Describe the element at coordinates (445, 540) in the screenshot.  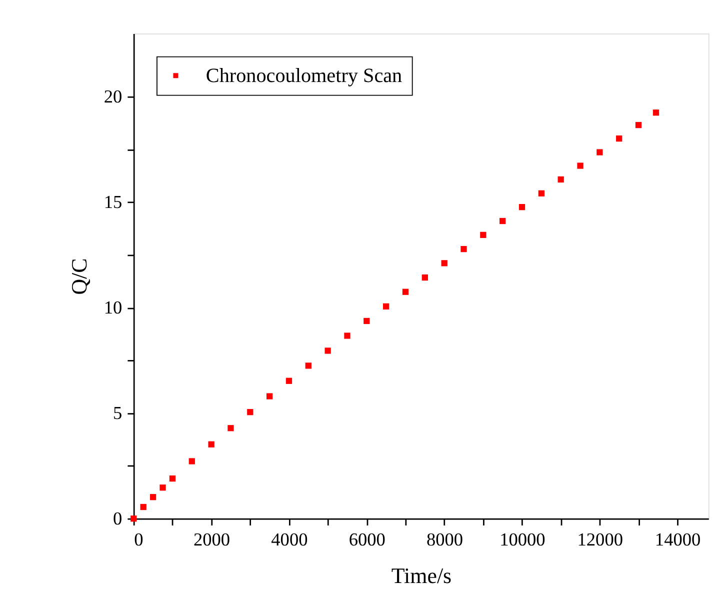
I see `x-tick-label: 8000` at that location.